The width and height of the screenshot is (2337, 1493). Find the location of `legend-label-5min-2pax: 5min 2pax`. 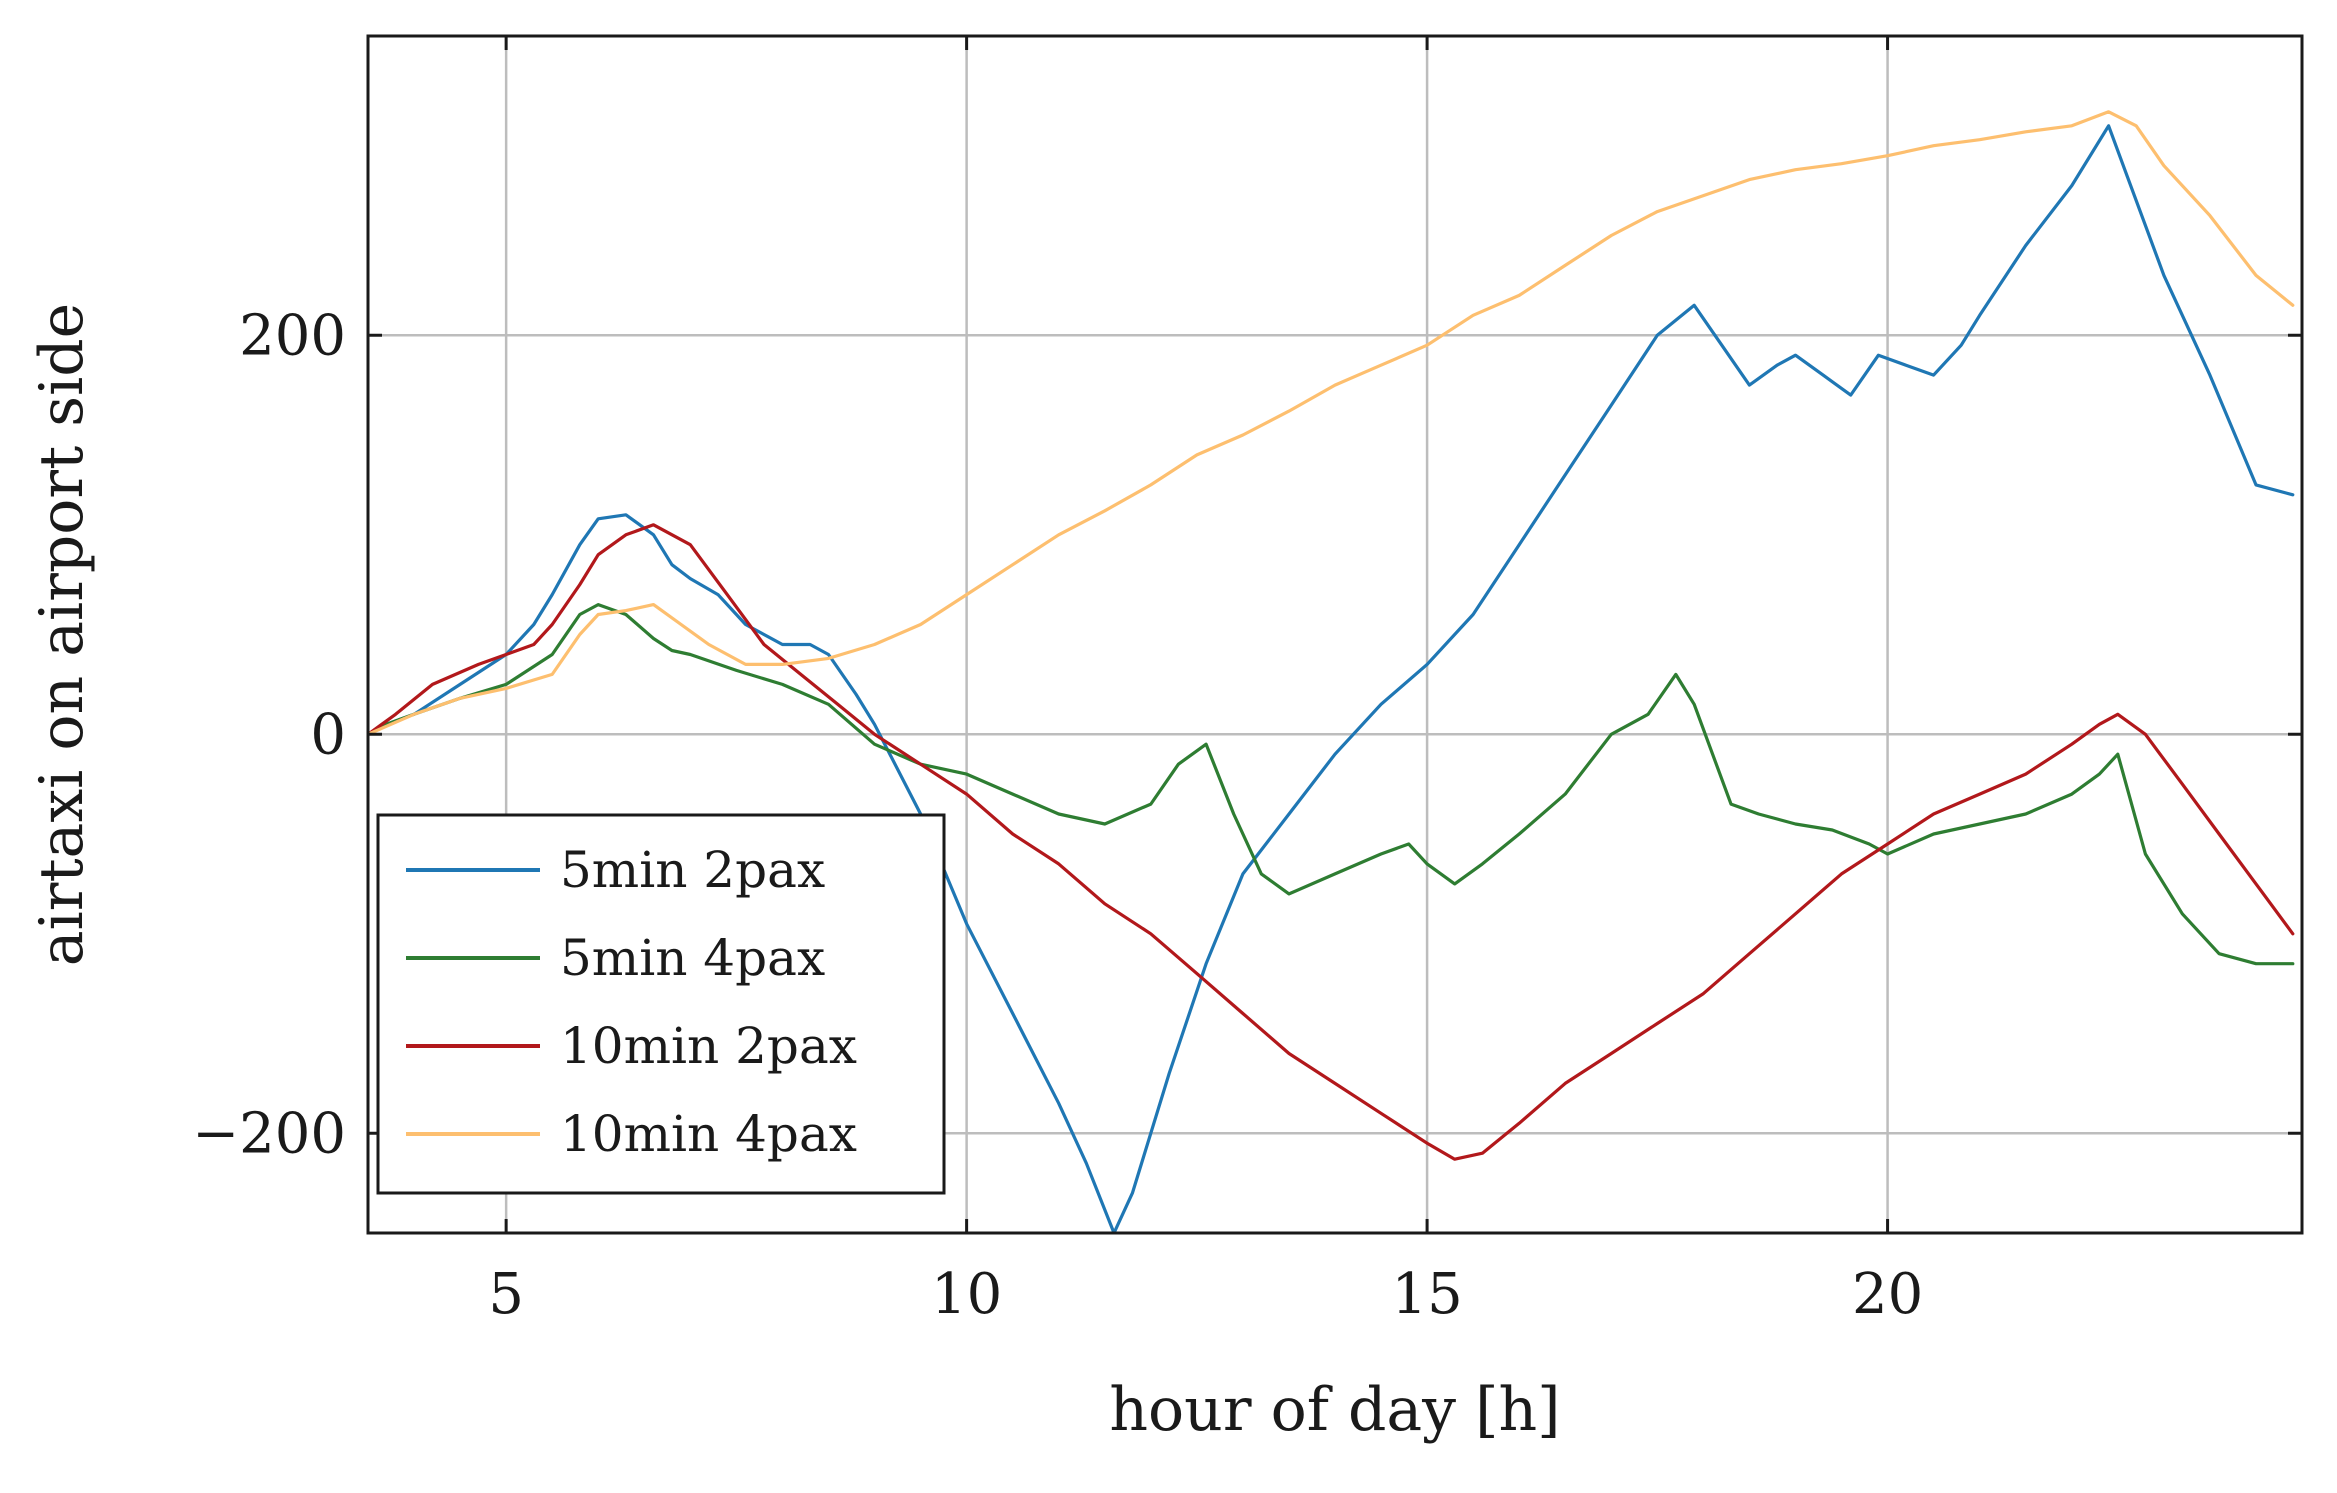

legend-label-5min-2pax: 5min 2pax is located at coordinates (692, 870).